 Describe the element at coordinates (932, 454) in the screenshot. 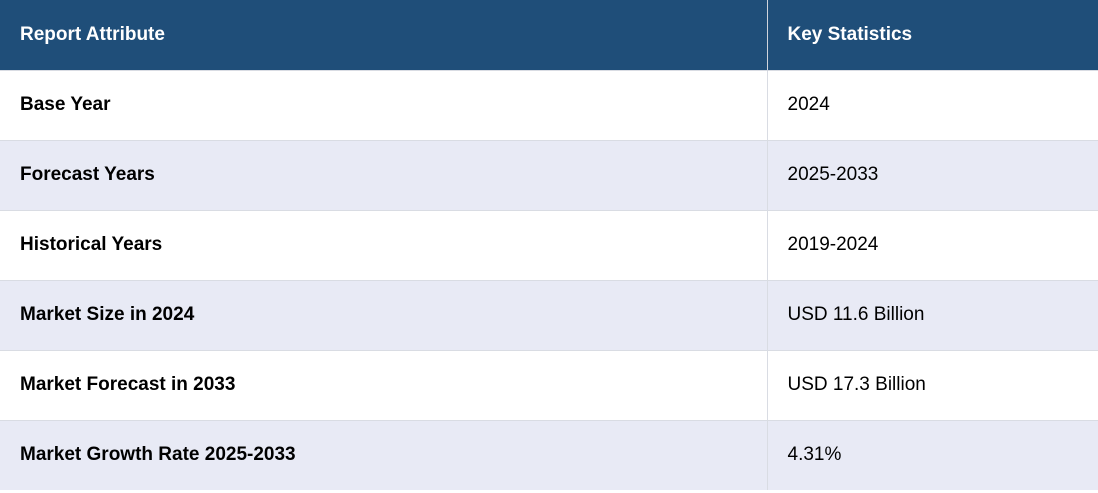

I see `value-cell: 4.31%` at that location.